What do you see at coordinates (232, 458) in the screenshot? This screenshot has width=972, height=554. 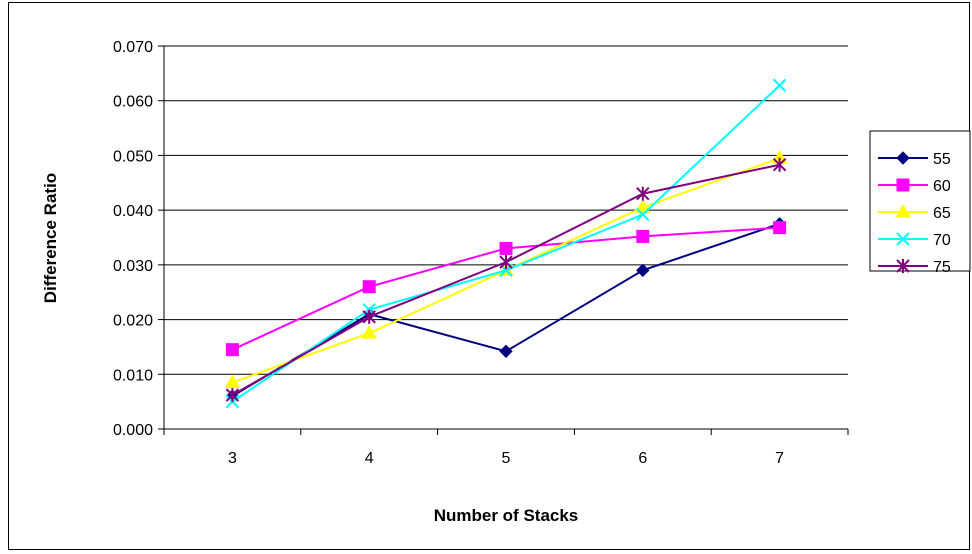 I see `x-tick-label: 3` at bounding box center [232, 458].